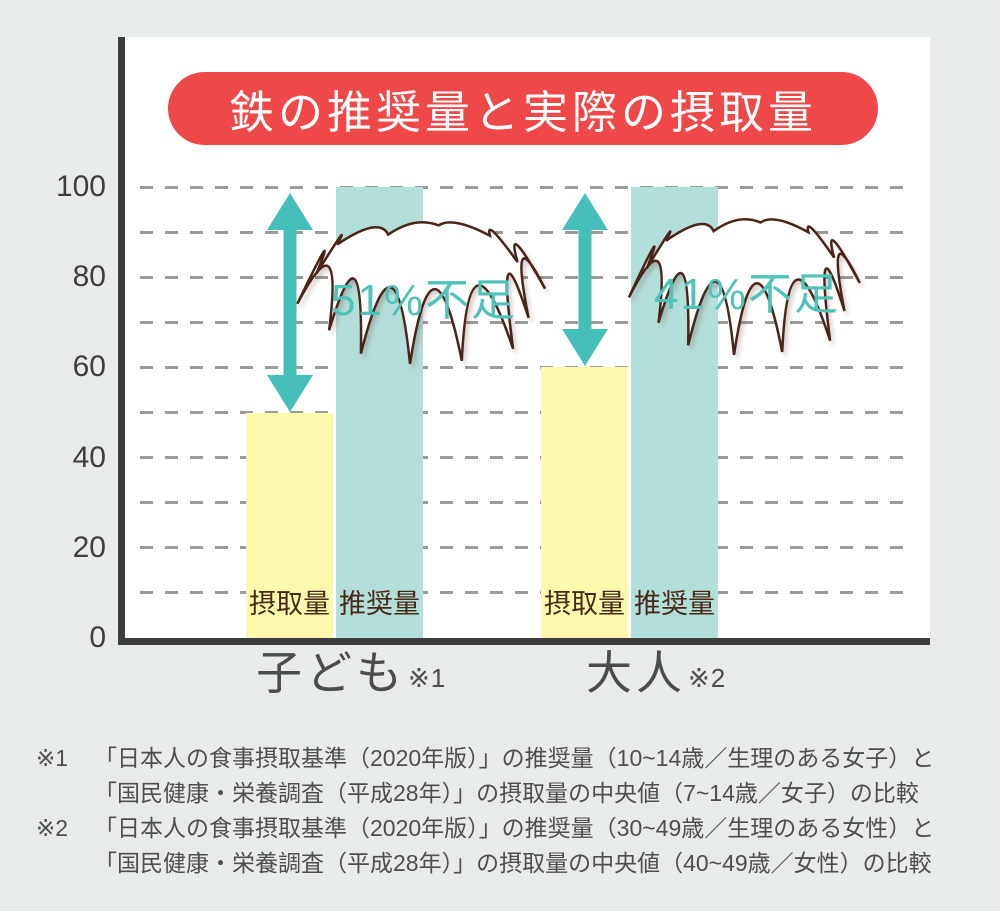 The height and width of the screenshot is (911, 1000). What do you see at coordinates (636, 673) in the screenshot?
I see `category-name: 大人` at bounding box center [636, 673].